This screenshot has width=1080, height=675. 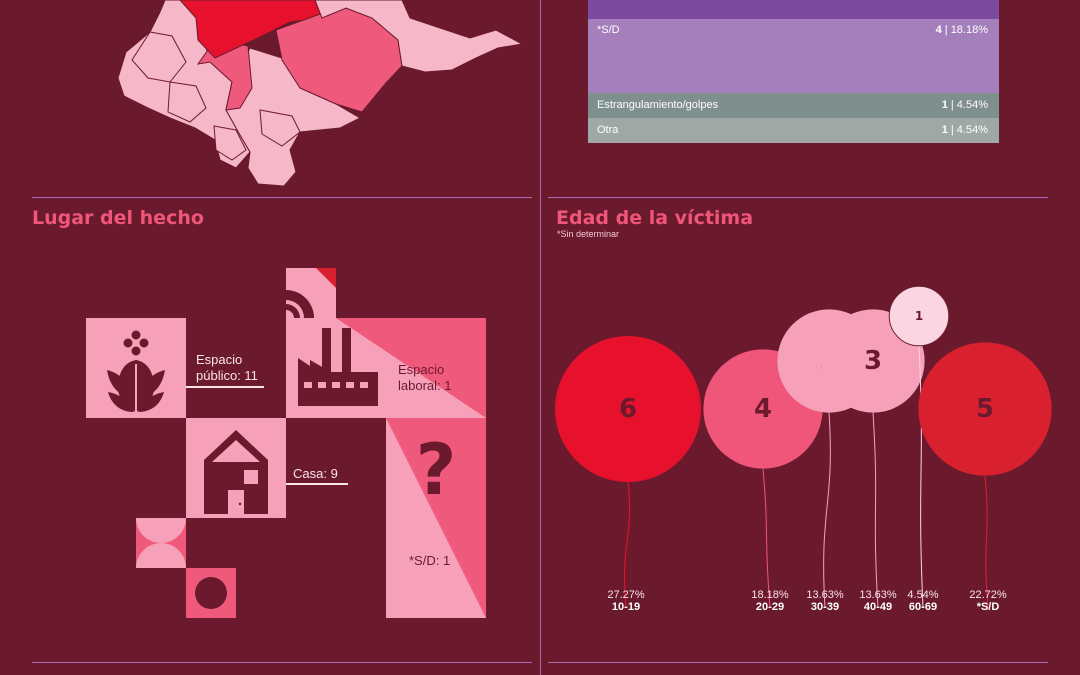 I want to click on age-section-title: Edad de la víctima, so click(x=655, y=218).